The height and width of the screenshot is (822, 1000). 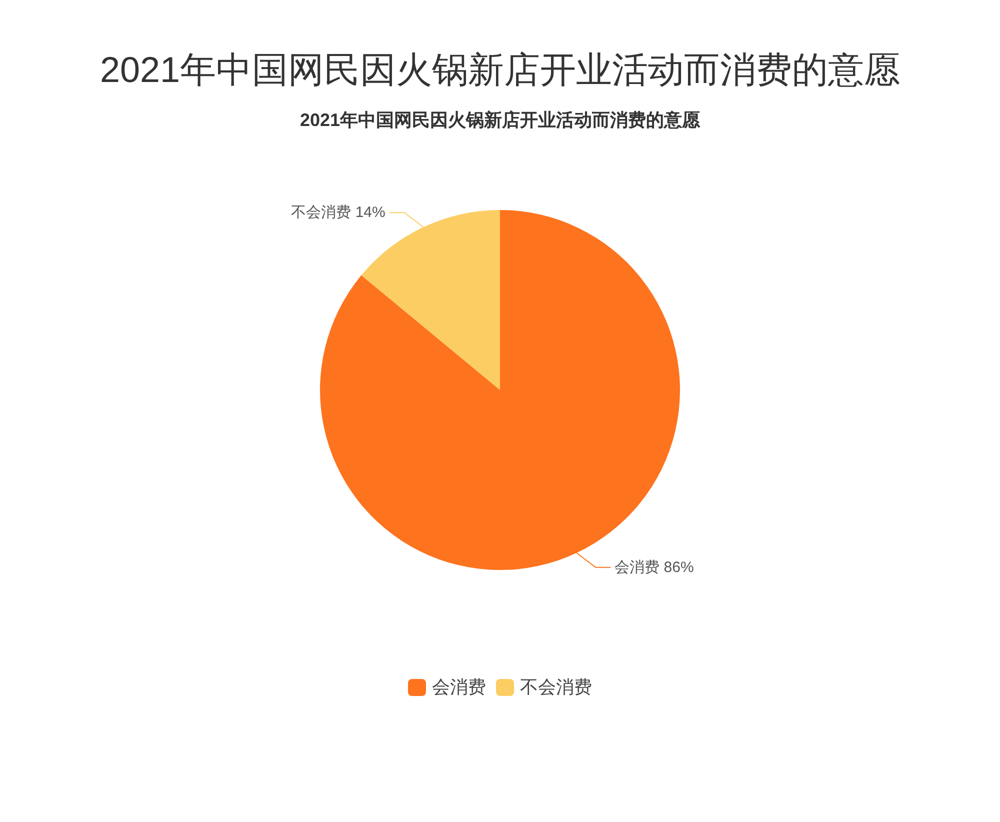 I want to click on legend-label: 会消费, so click(x=459, y=687).